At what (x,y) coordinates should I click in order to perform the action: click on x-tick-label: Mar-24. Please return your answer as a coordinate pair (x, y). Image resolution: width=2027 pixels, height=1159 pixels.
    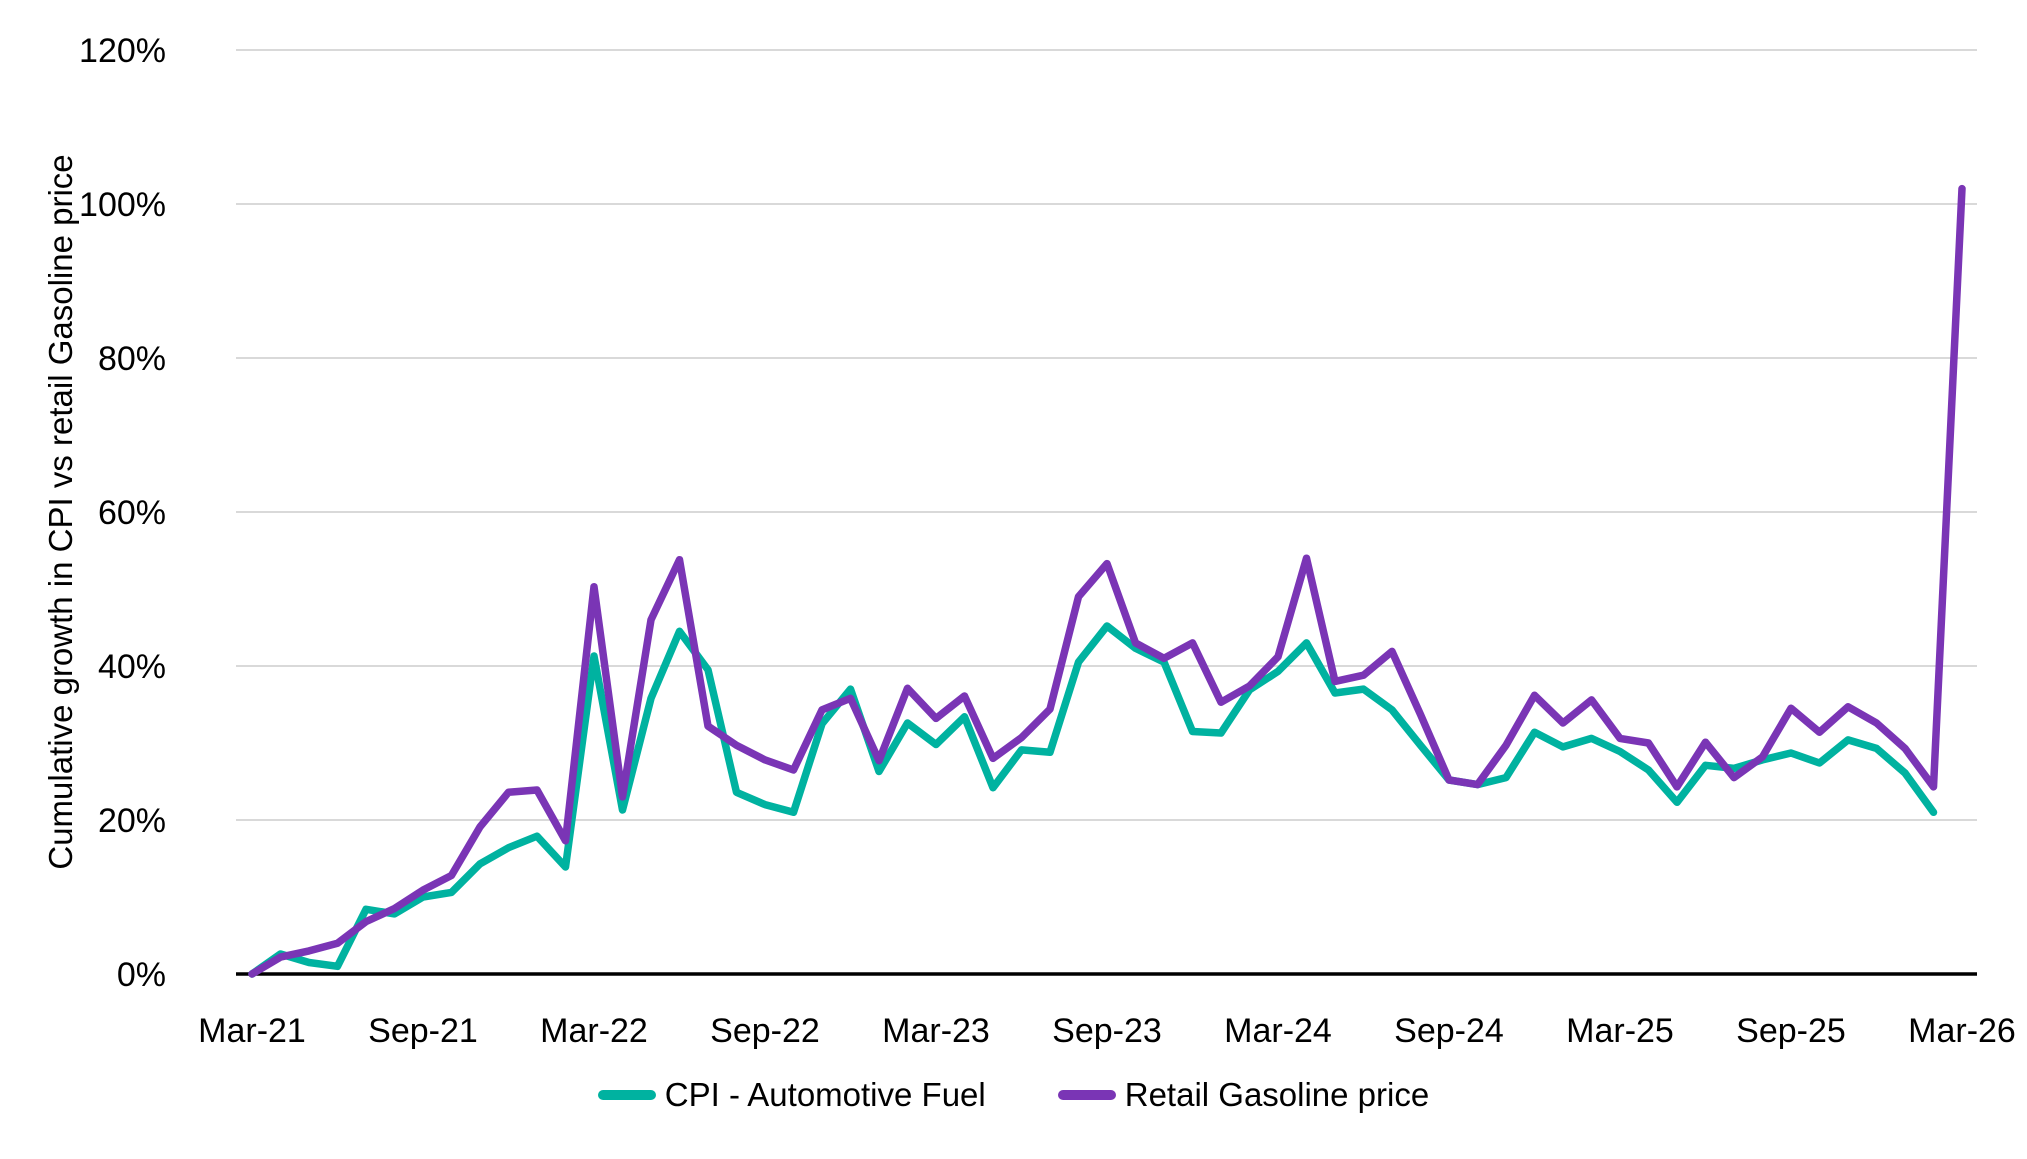
    Looking at the image, I should click on (1278, 1031).